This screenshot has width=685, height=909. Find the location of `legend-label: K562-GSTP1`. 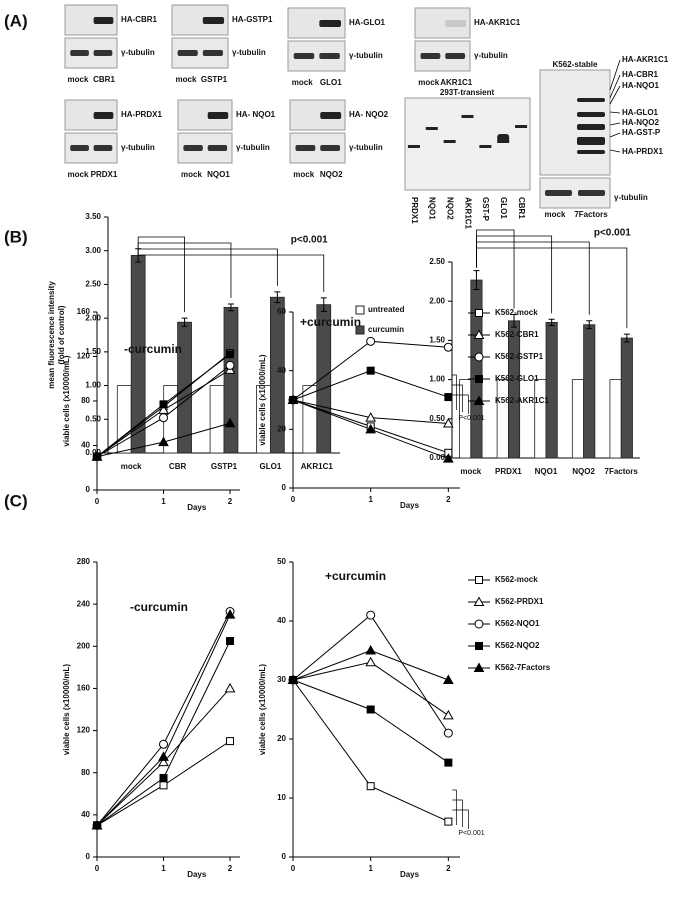

legend-label: K562-GSTP1 is located at coordinates (519, 356).